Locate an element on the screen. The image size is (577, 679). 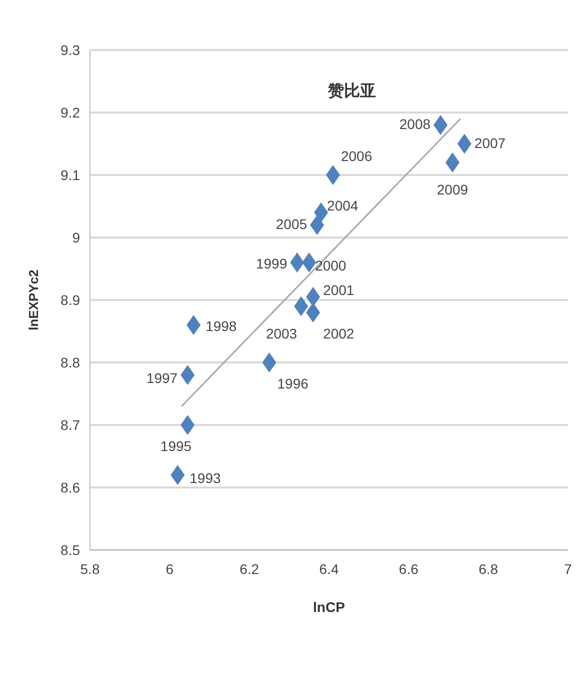
y-tick-label: 8.5 is located at coordinates (70, 550).